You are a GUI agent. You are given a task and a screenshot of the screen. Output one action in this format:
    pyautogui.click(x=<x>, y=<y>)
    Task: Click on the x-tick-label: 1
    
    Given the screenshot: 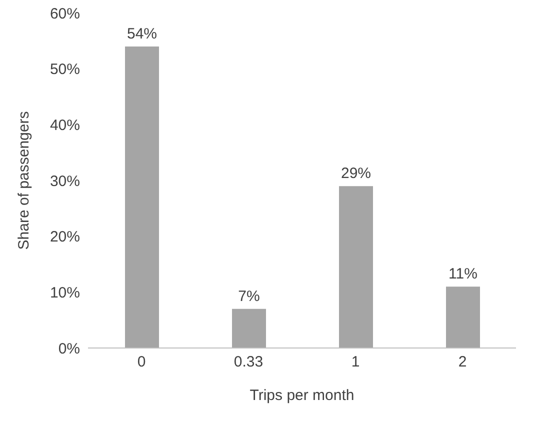 What is the action you would take?
    pyautogui.click(x=355, y=362)
    